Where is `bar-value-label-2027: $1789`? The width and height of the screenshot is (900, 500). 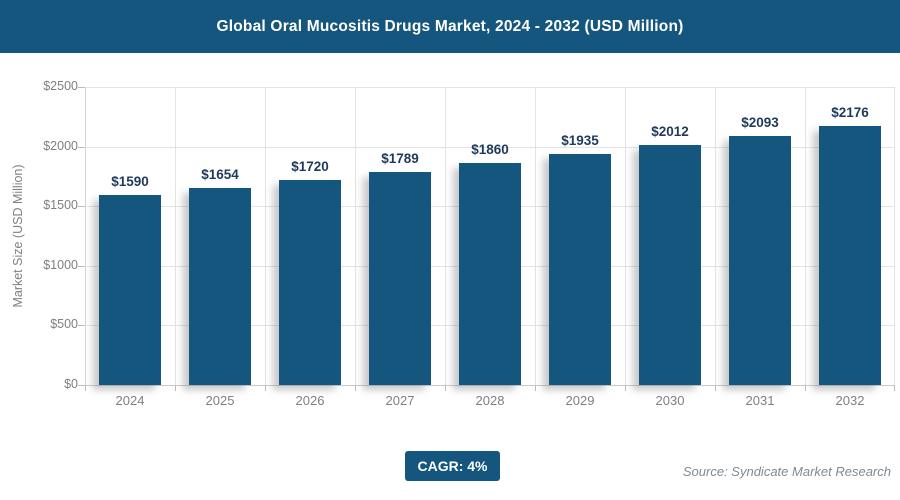
bar-value-label-2027: $1789 is located at coordinates (400, 158).